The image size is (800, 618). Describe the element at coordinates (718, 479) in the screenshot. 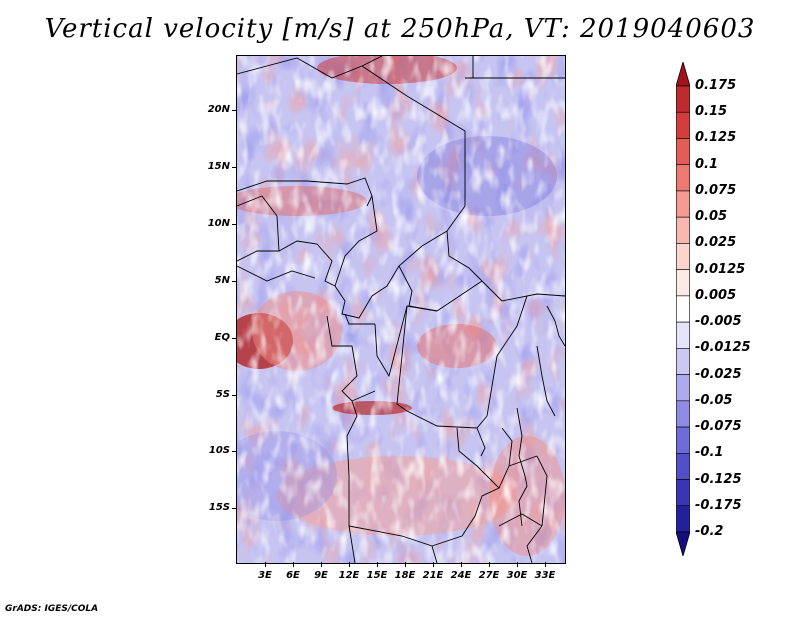

I see `colorbar-label: -0.125` at that location.